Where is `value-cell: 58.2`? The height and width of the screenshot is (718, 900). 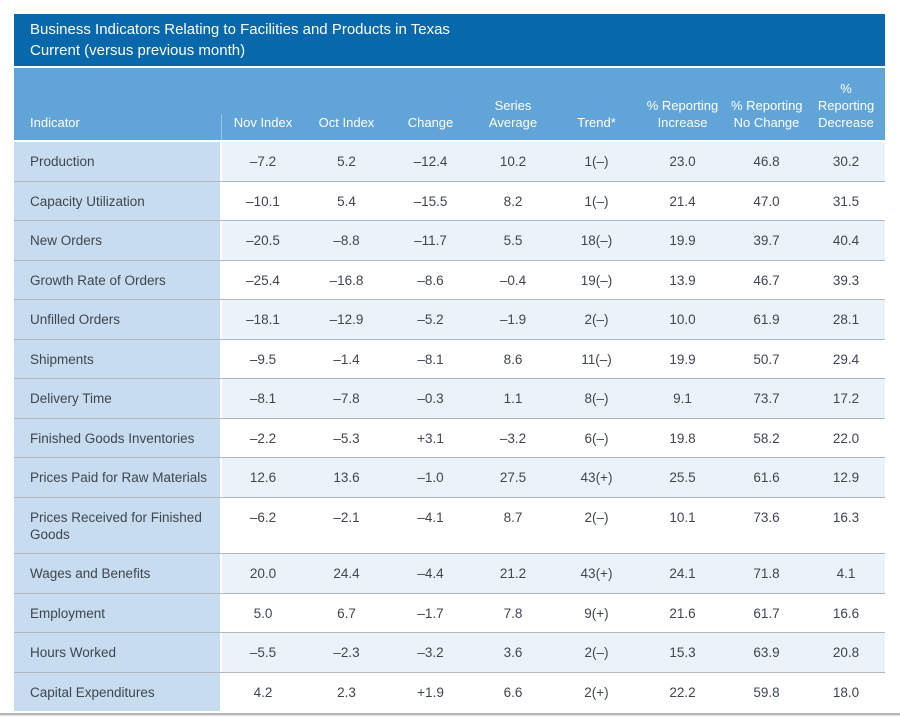 value-cell: 58.2 is located at coordinates (766, 437).